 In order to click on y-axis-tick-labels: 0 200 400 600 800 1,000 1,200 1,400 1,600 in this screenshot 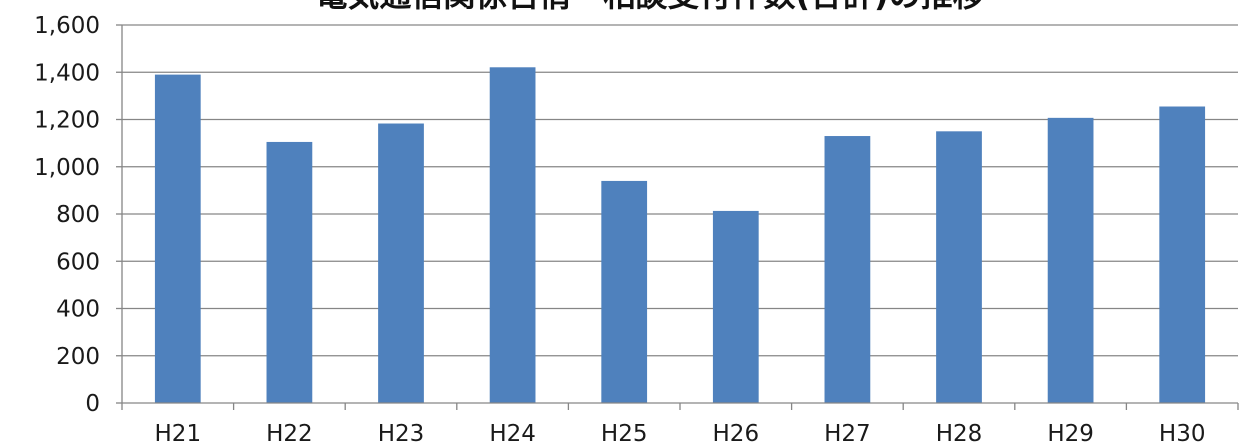, I will do `click(67, 215)`.